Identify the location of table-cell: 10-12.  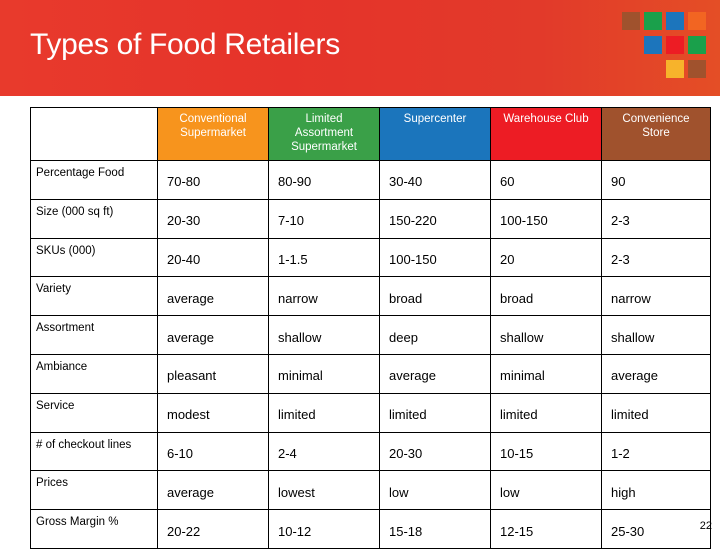
(324, 529).